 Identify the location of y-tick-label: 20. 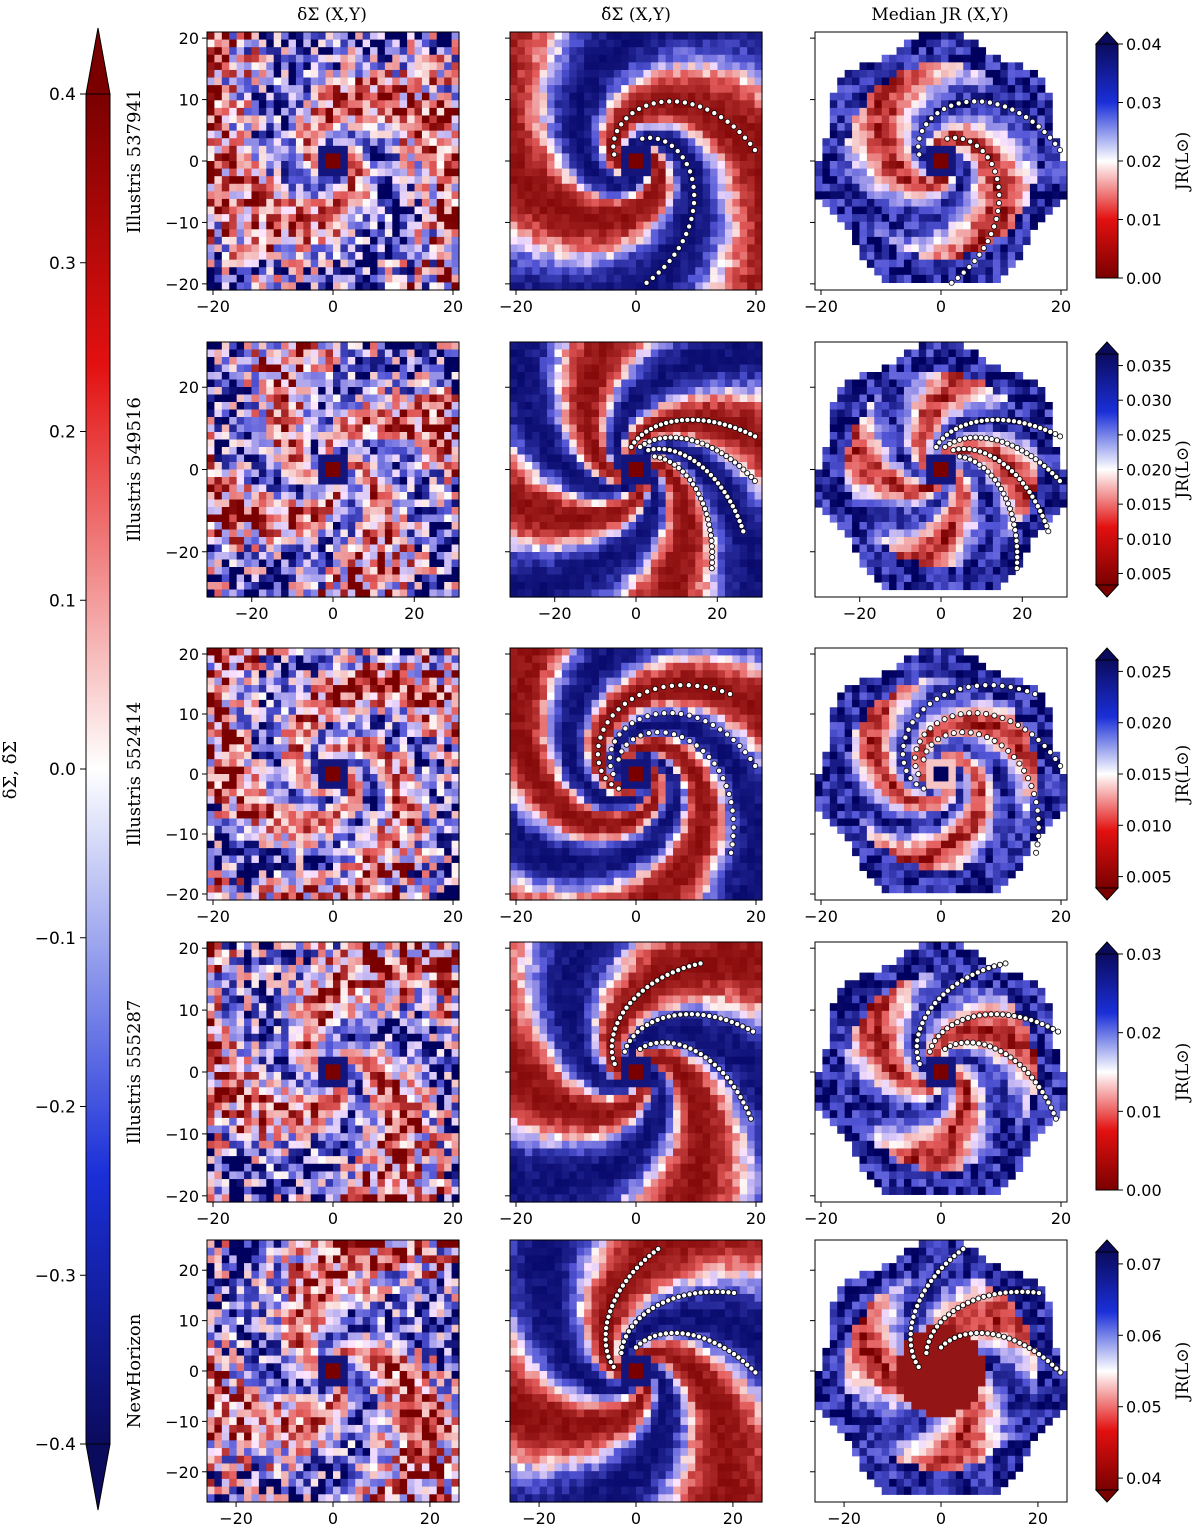
(189, 387).